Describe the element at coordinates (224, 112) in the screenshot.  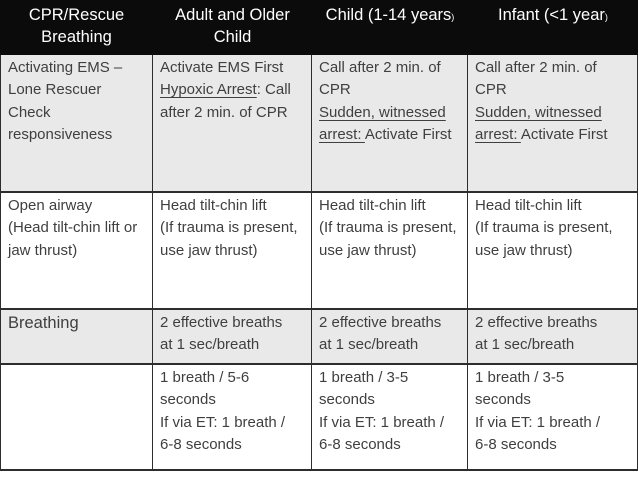
I see `text-run: after 2 min. of CPR` at that location.